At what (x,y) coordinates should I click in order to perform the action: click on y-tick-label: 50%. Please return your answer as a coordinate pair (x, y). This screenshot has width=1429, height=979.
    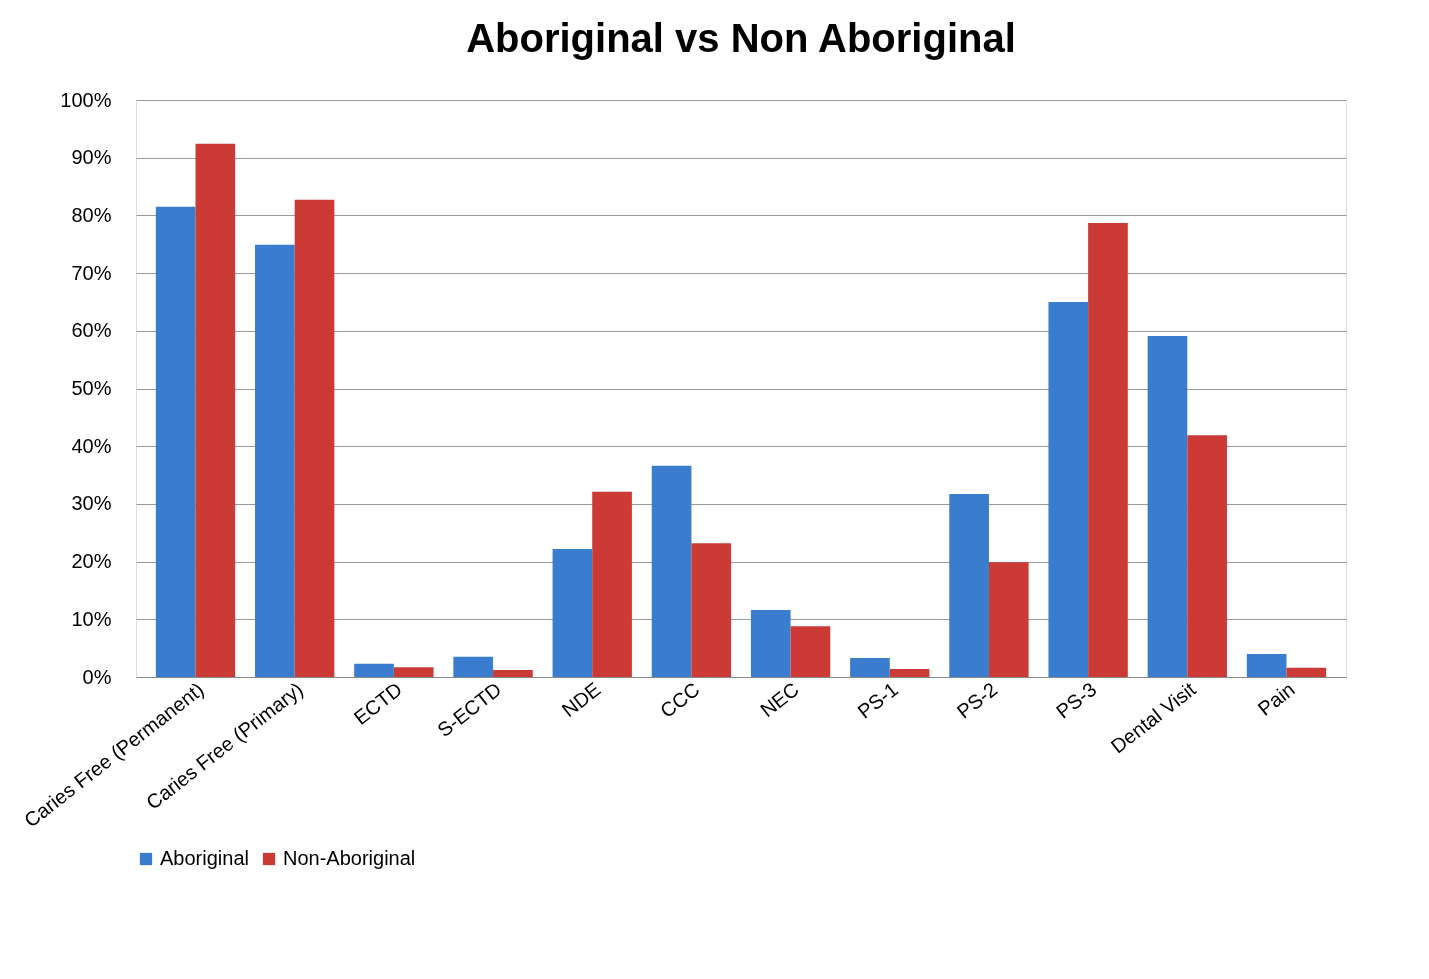
    Looking at the image, I should click on (91, 388).